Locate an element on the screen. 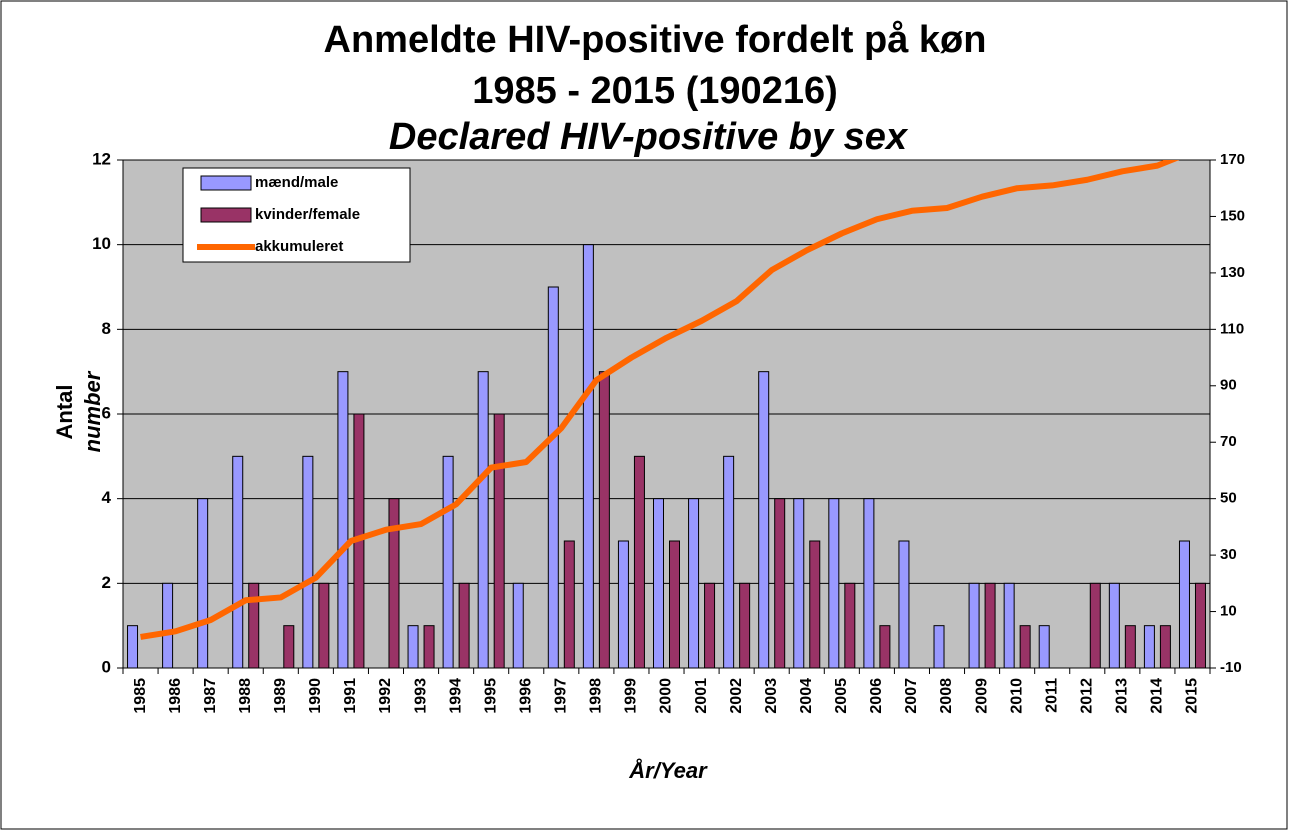 The height and width of the screenshot is (837, 1290). x-tick-label: 2013 is located at coordinates (1122, 696).